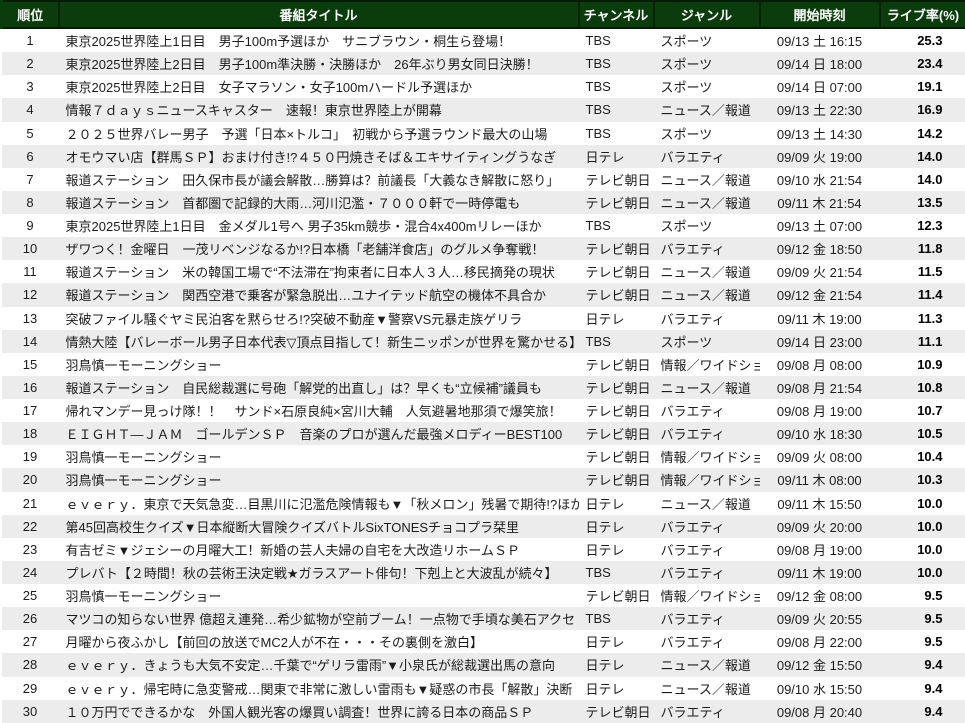 The height and width of the screenshot is (723, 965). What do you see at coordinates (922, 271) in the screenshot?
I see `cell-rate: 11.5` at bounding box center [922, 271].